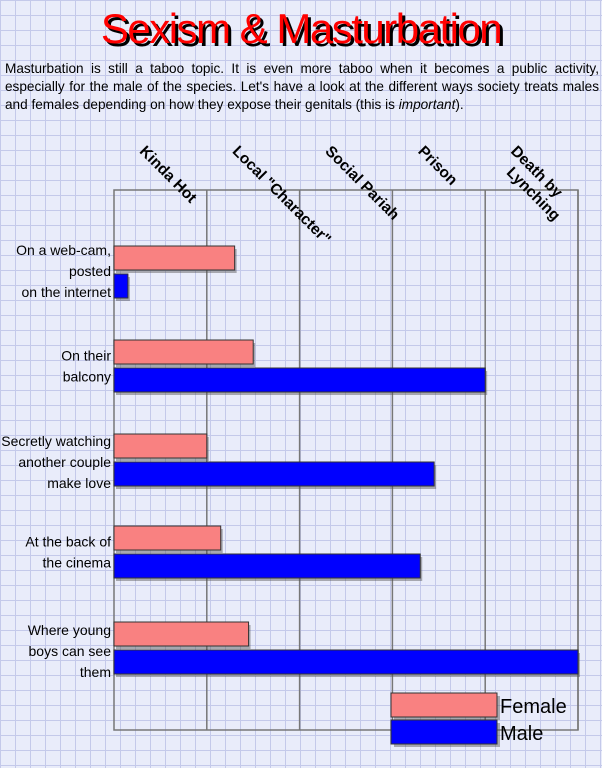 This screenshot has width=602, height=768. What do you see at coordinates (66, 292) in the screenshot?
I see `category-label-line: on the internet` at bounding box center [66, 292].